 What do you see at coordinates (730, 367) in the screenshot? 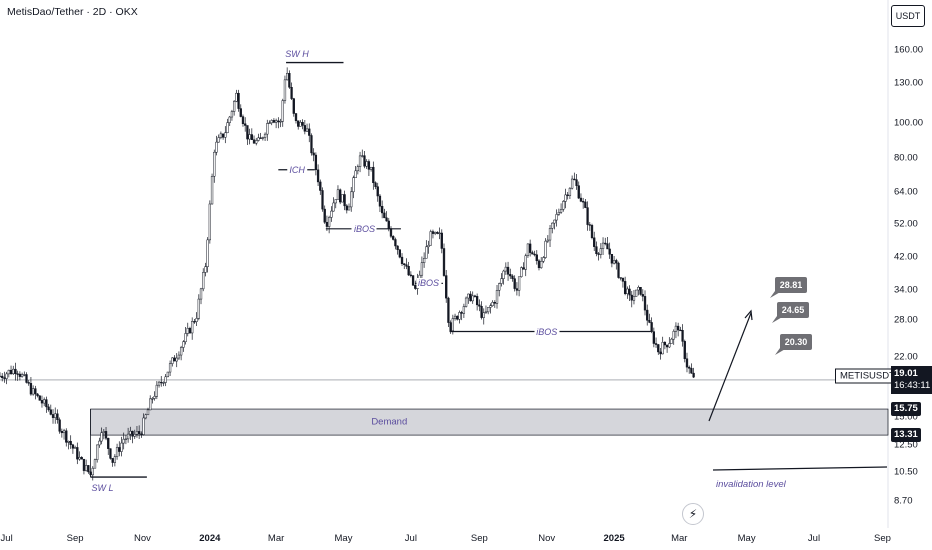
I see `projection-arrow-shaft` at bounding box center [730, 367].